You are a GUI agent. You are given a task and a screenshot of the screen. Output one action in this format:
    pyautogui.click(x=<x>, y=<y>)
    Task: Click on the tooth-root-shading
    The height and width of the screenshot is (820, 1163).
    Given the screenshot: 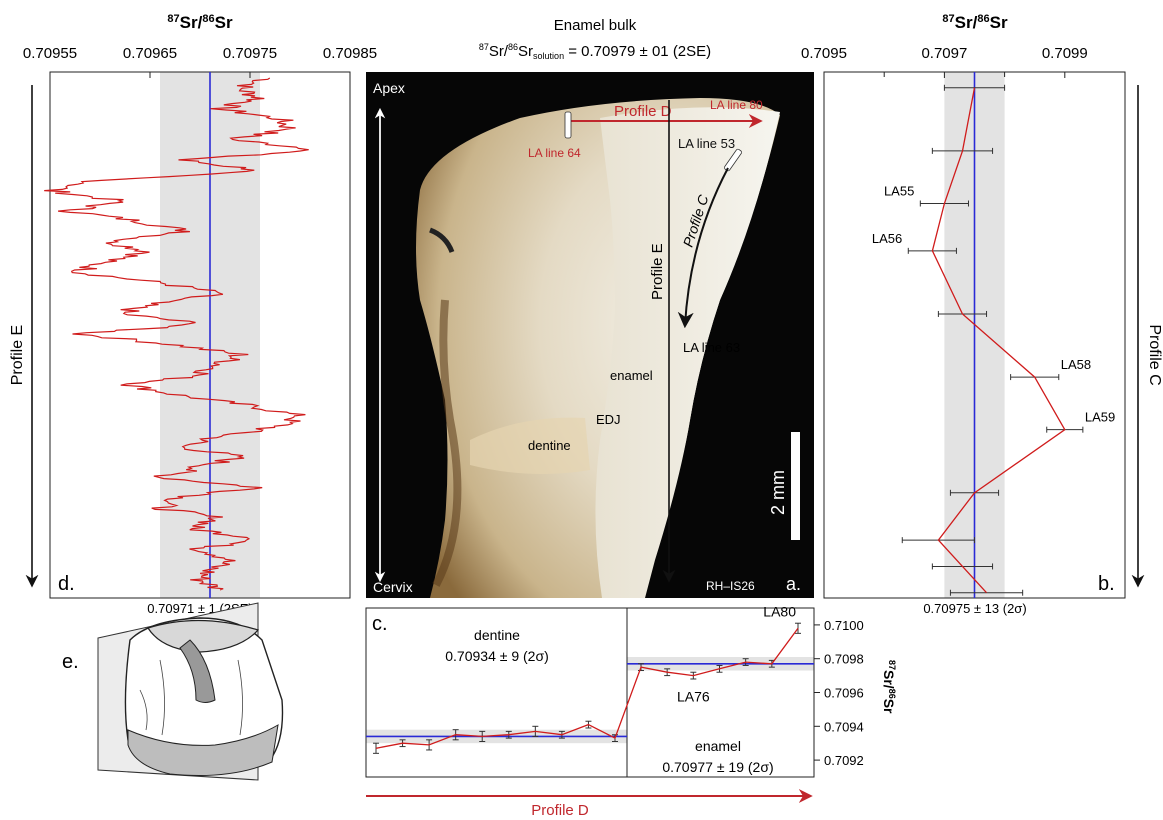 What is the action you would take?
    pyautogui.click(x=203, y=750)
    